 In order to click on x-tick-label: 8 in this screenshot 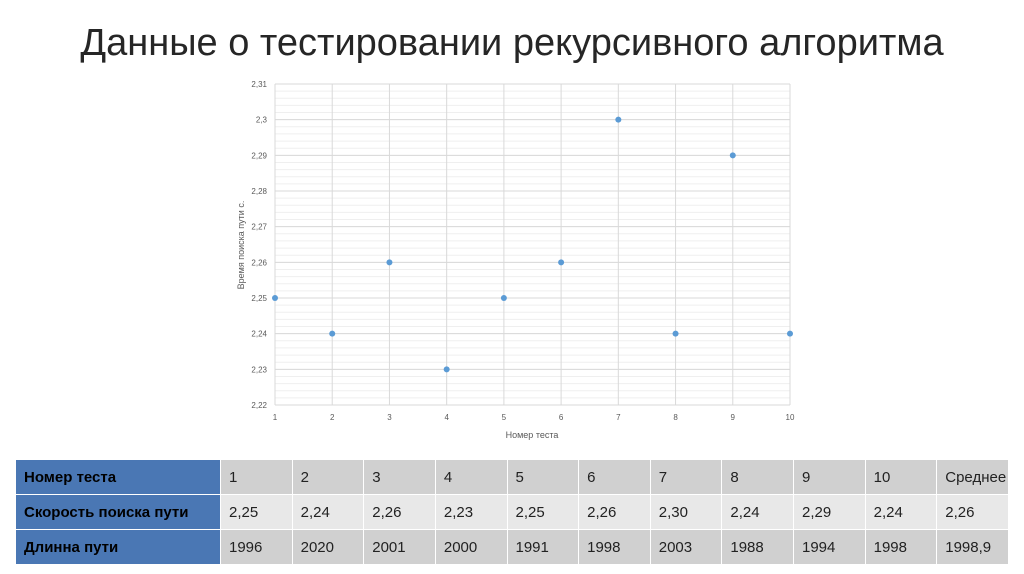, I will do `click(675, 417)`.